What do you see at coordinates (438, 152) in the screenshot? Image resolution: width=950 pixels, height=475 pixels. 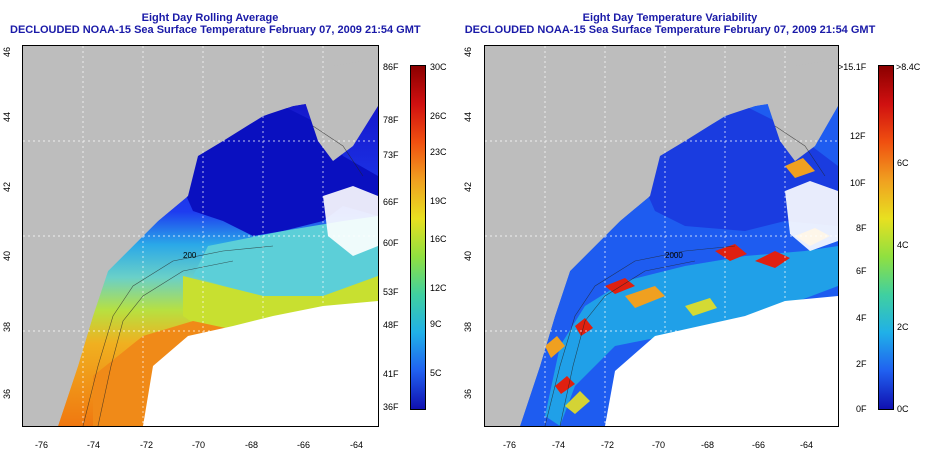 I see `left-cb-c-23: 23C` at bounding box center [438, 152].